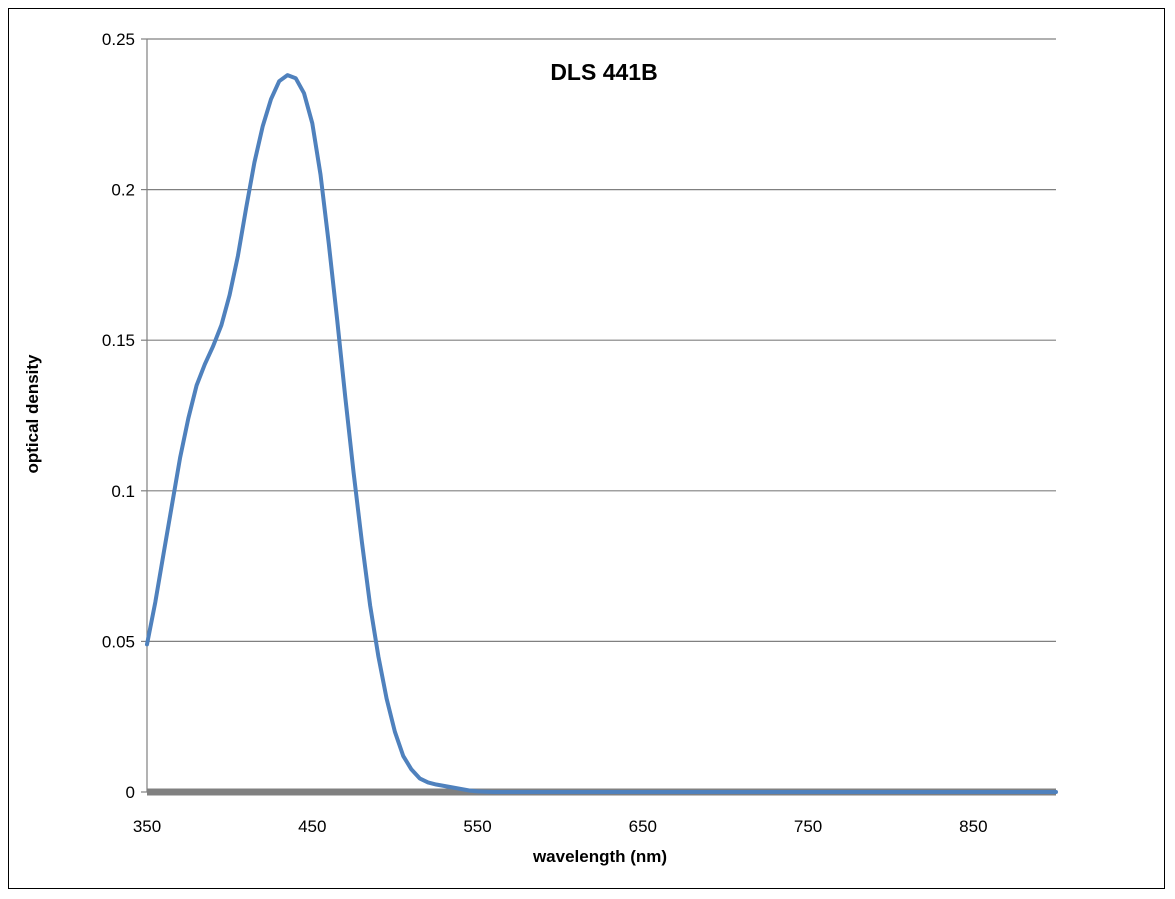 The image size is (1175, 899). What do you see at coordinates (477, 826) in the screenshot?
I see `x-tick-label-2: 550` at bounding box center [477, 826].